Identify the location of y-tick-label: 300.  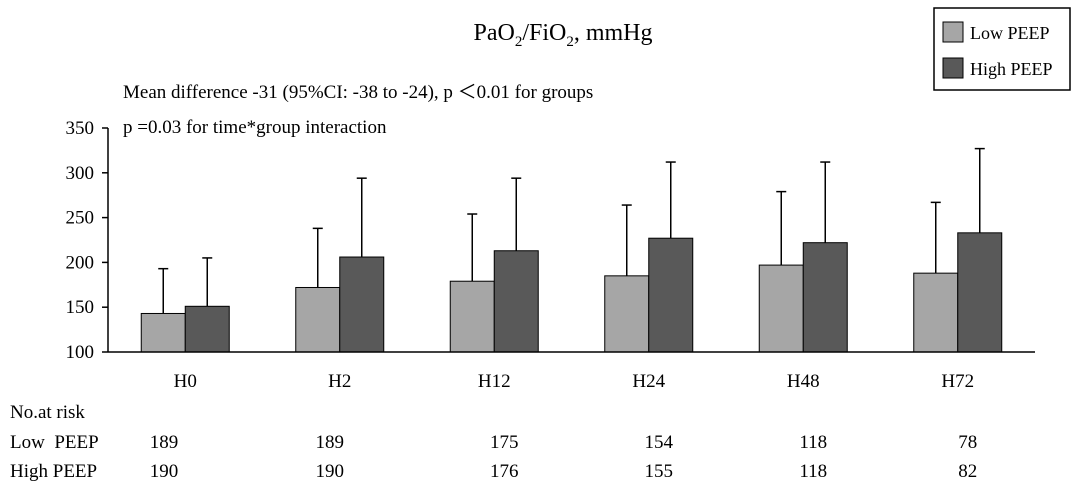
(80, 173).